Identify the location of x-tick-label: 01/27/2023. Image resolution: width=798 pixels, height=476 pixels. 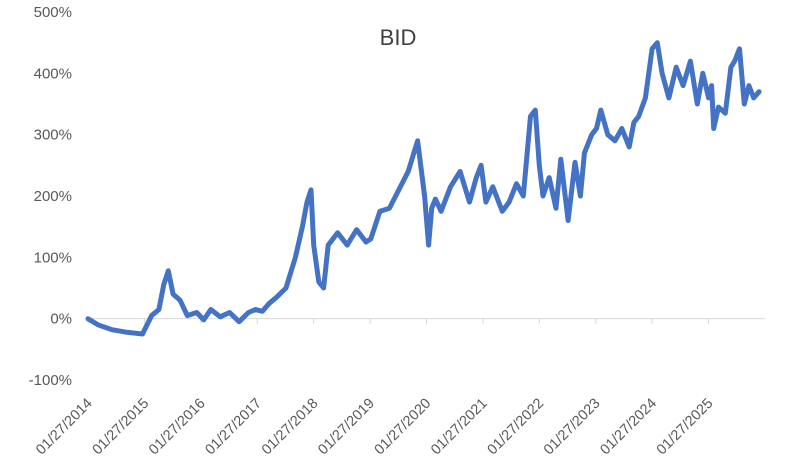
(572, 427).